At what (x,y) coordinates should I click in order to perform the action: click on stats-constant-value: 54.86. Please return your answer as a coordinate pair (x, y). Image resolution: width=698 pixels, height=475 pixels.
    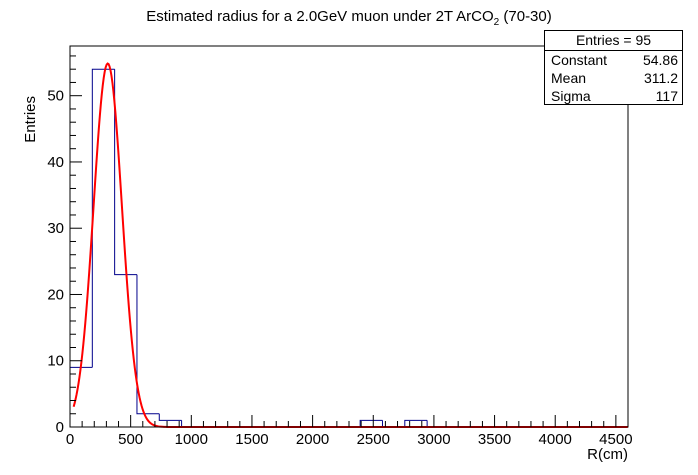
    Looking at the image, I should click on (660, 60).